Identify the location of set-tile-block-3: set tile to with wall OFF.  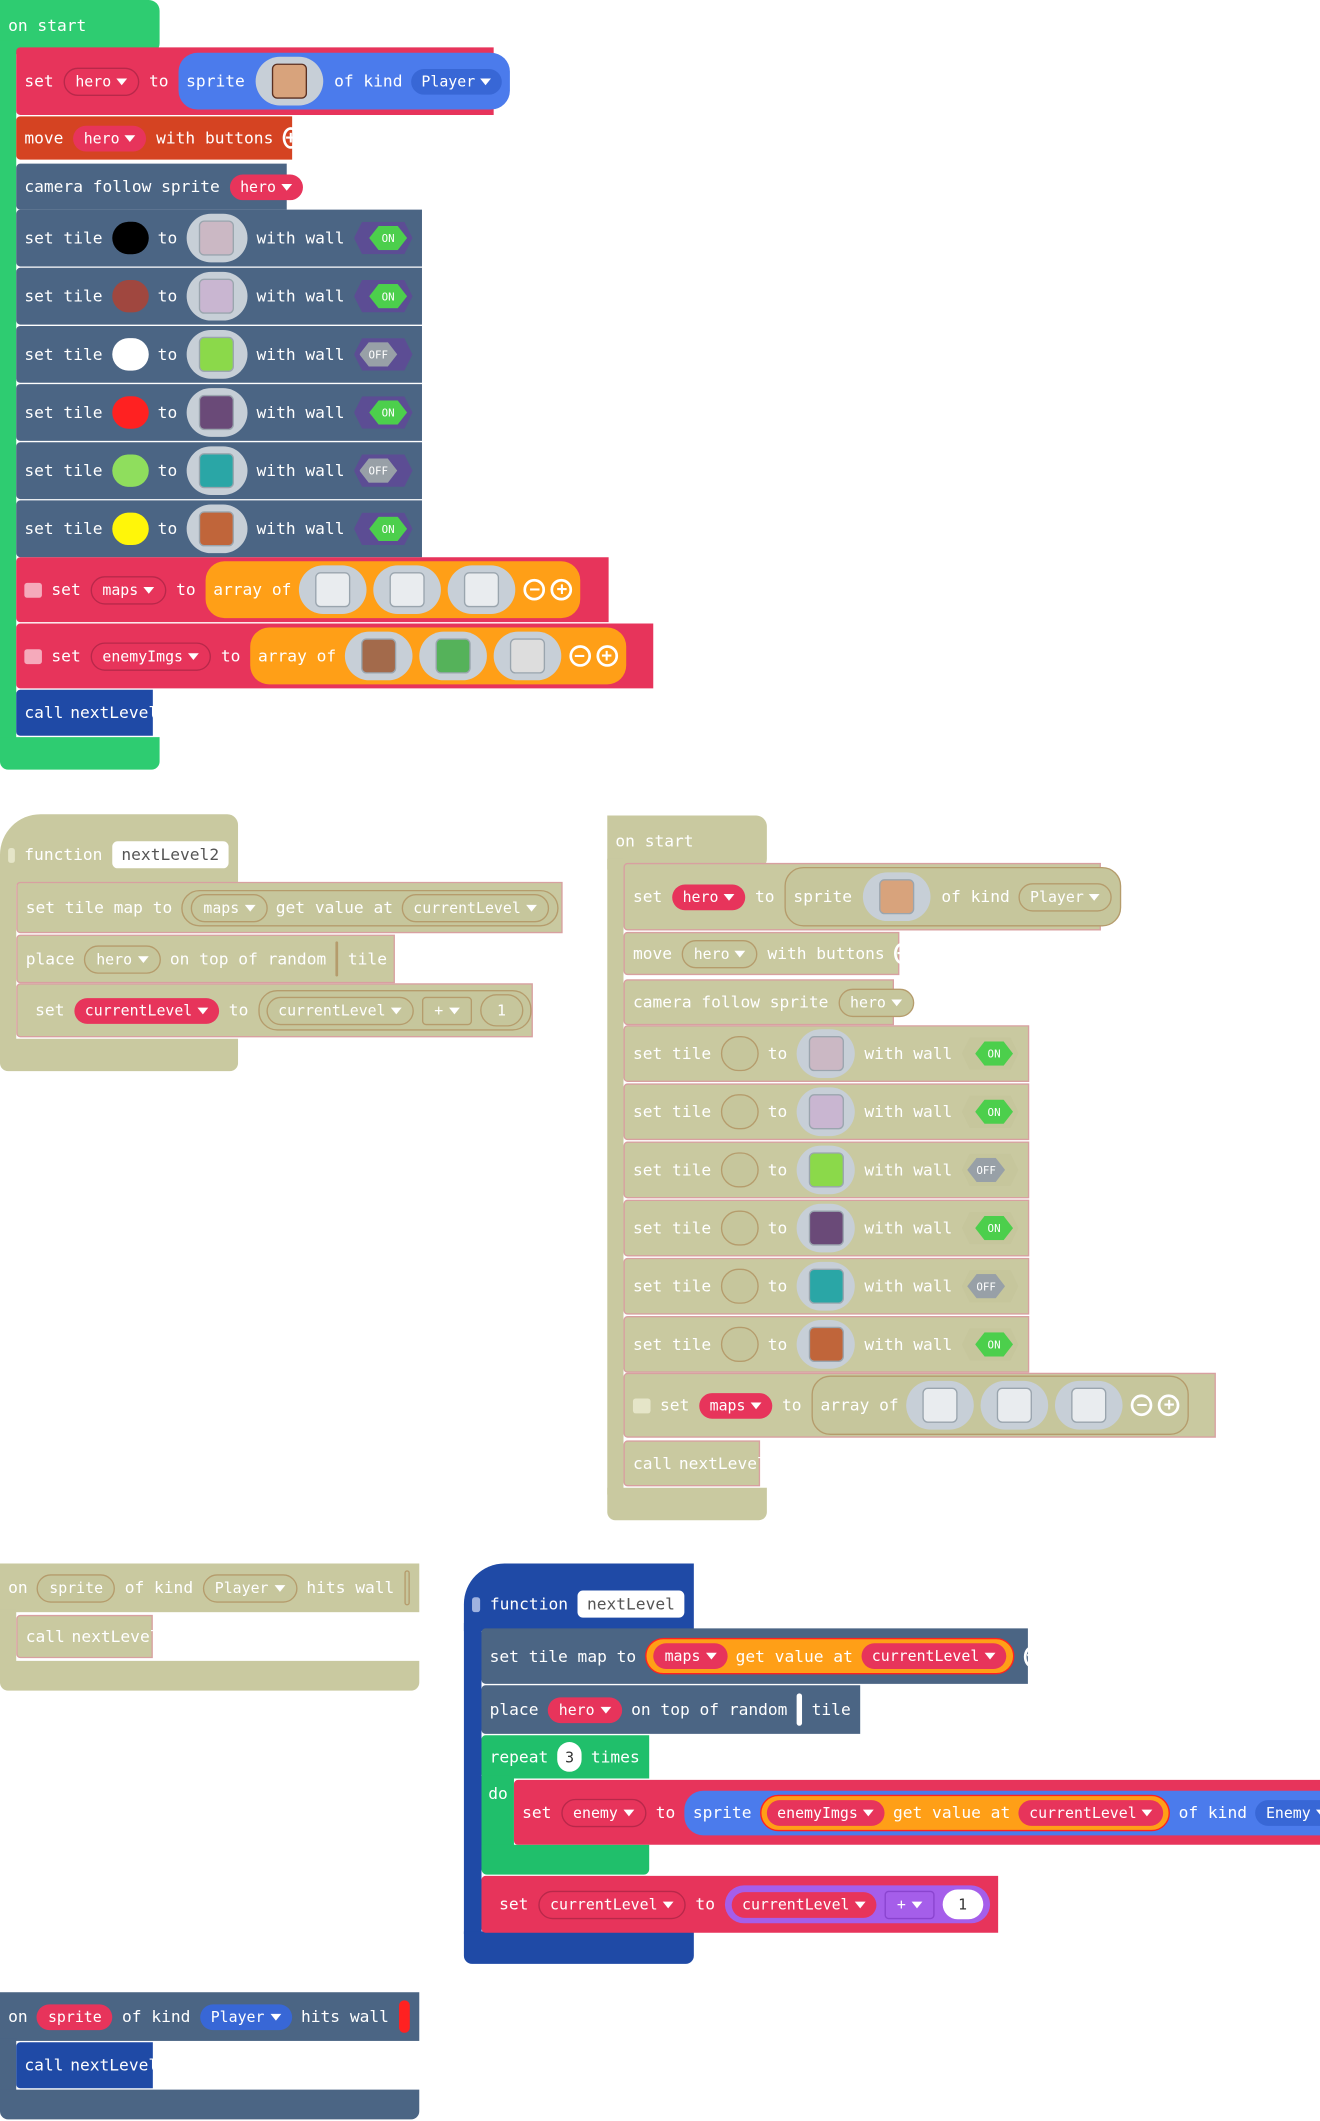
(219, 354).